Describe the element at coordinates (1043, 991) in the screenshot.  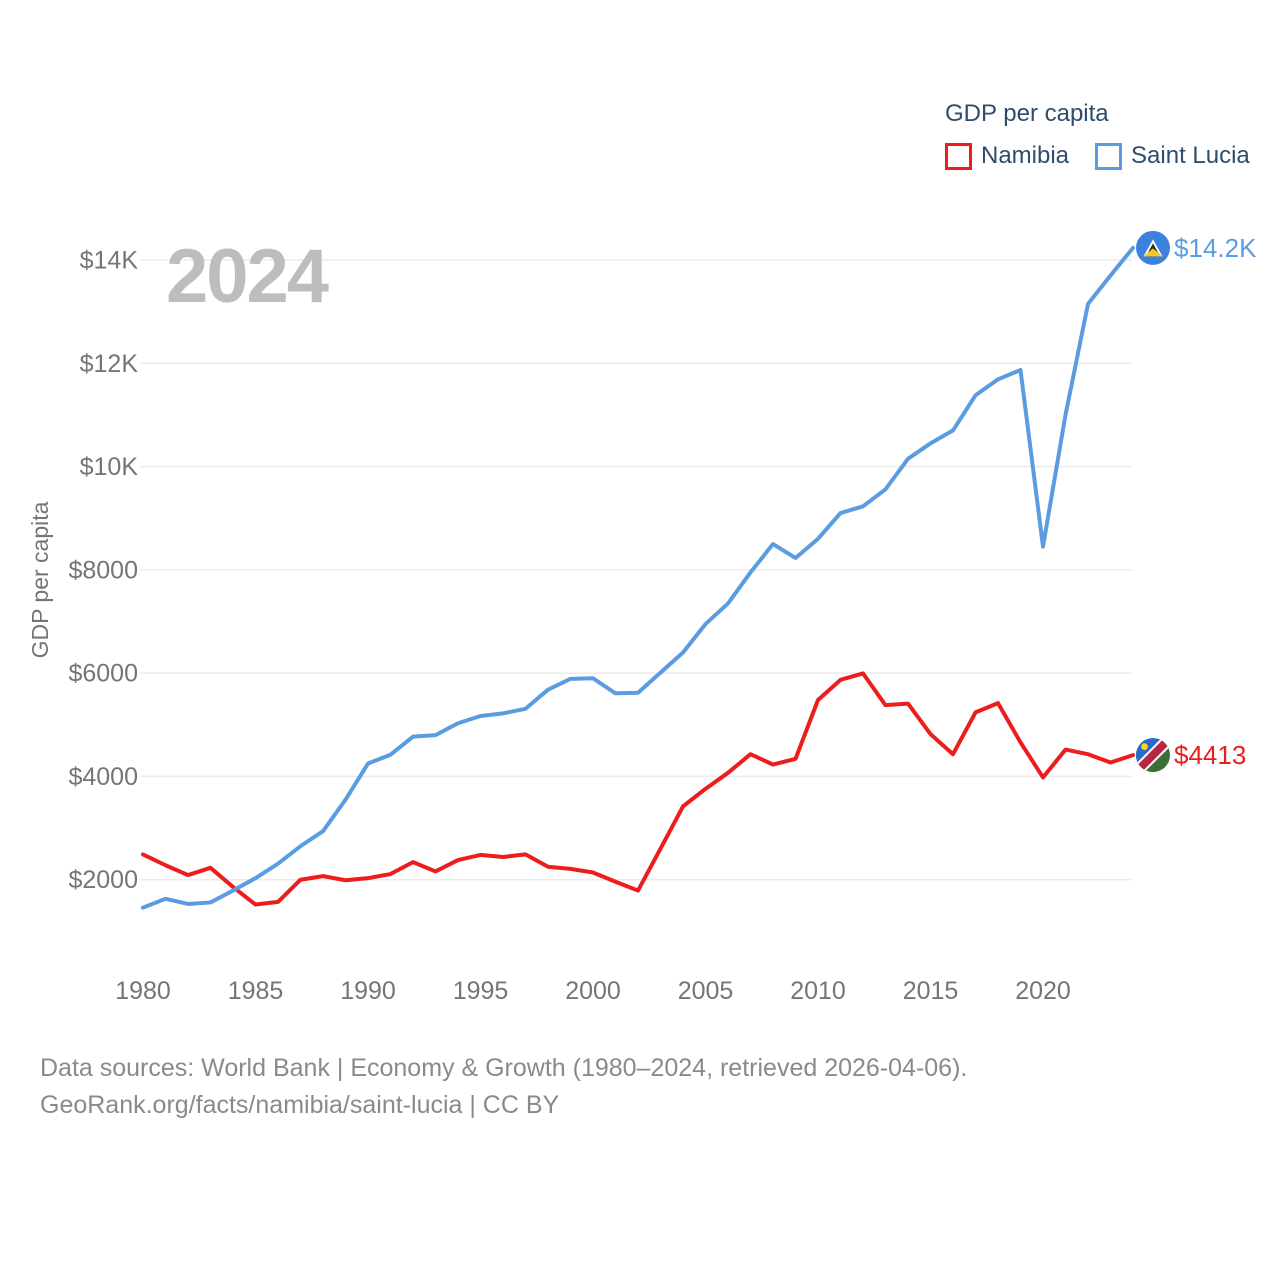
I see `x-tick-label: 2020` at that location.